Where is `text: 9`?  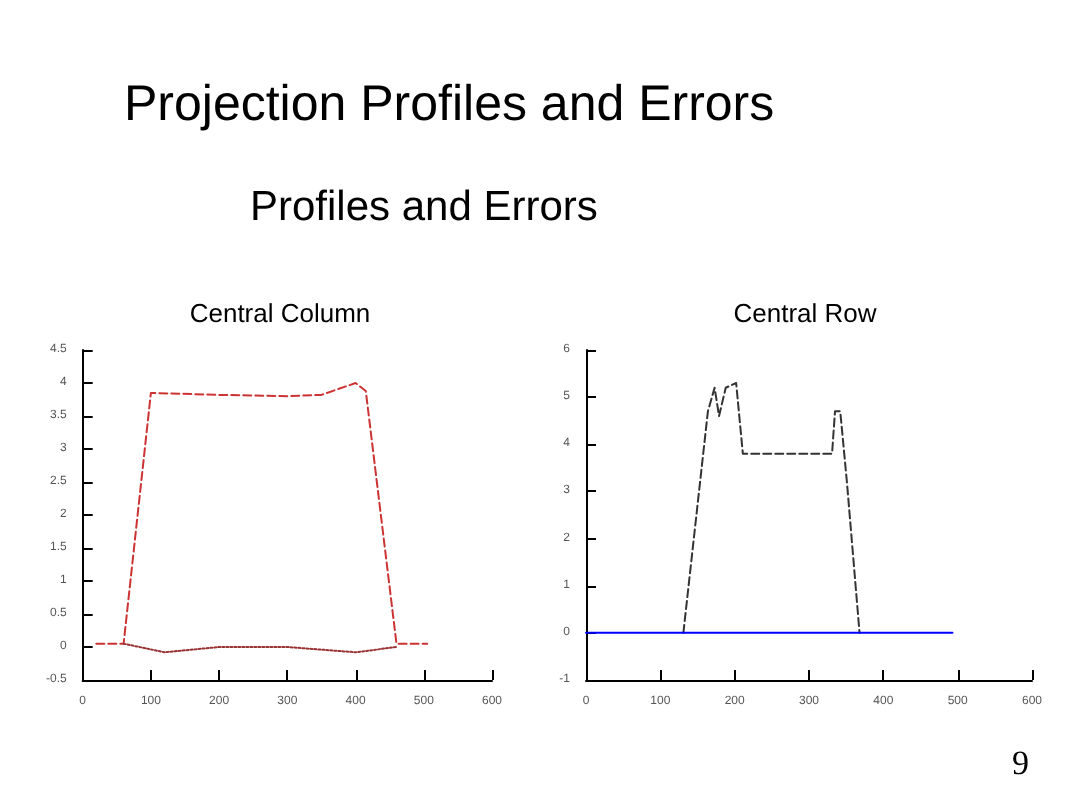
text: 9 is located at coordinates (1020, 764).